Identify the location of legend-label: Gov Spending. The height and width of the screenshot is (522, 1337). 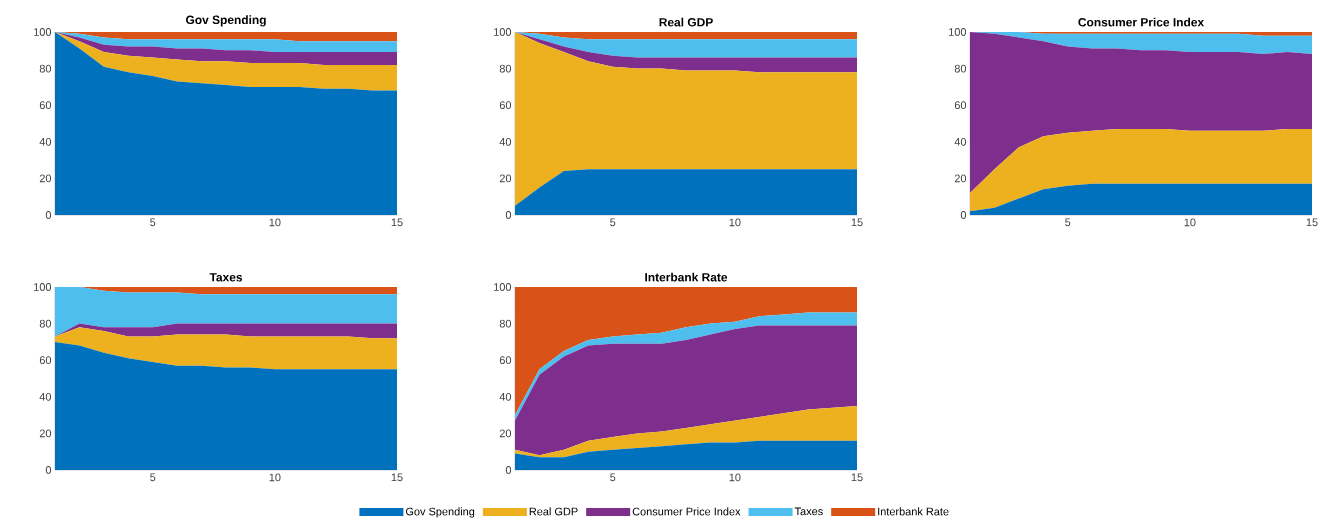
(440, 512).